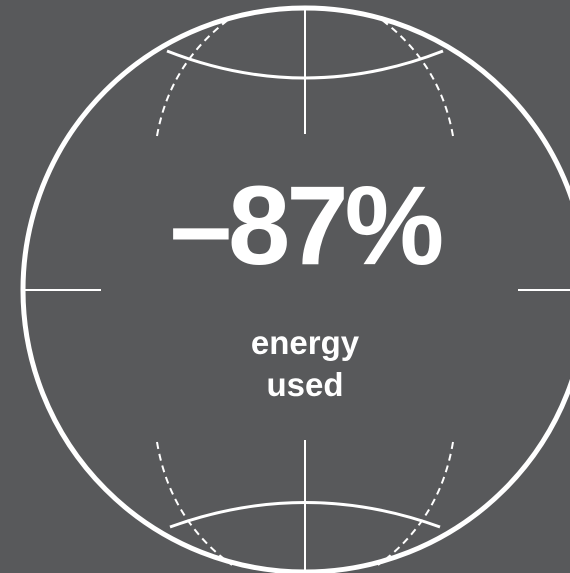 The height and width of the screenshot is (573, 570). I want to click on globe-meridian-top-right, so click(415, 76).